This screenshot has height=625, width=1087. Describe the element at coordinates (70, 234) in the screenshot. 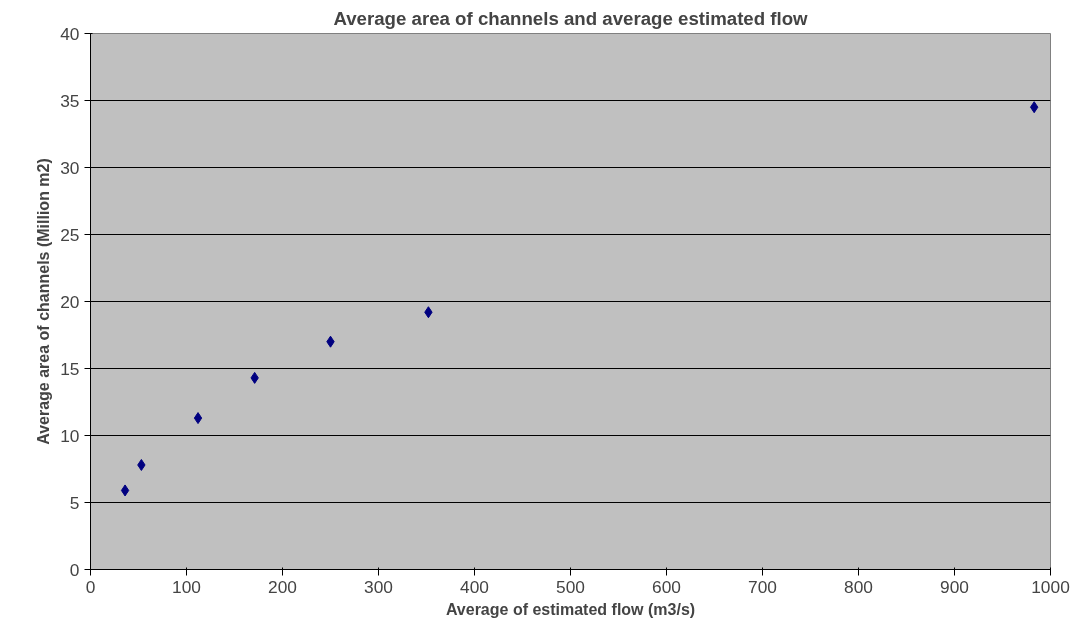

I see `y-tick-label: 25` at that location.